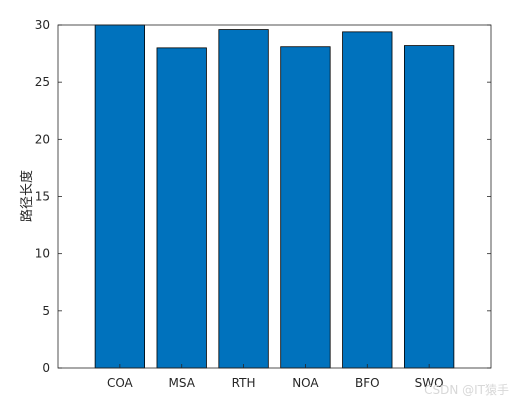 This screenshot has width=523, height=404. What do you see at coordinates (120, 383) in the screenshot?
I see `x-tick-label: COA` at bounding box center [120, 383].